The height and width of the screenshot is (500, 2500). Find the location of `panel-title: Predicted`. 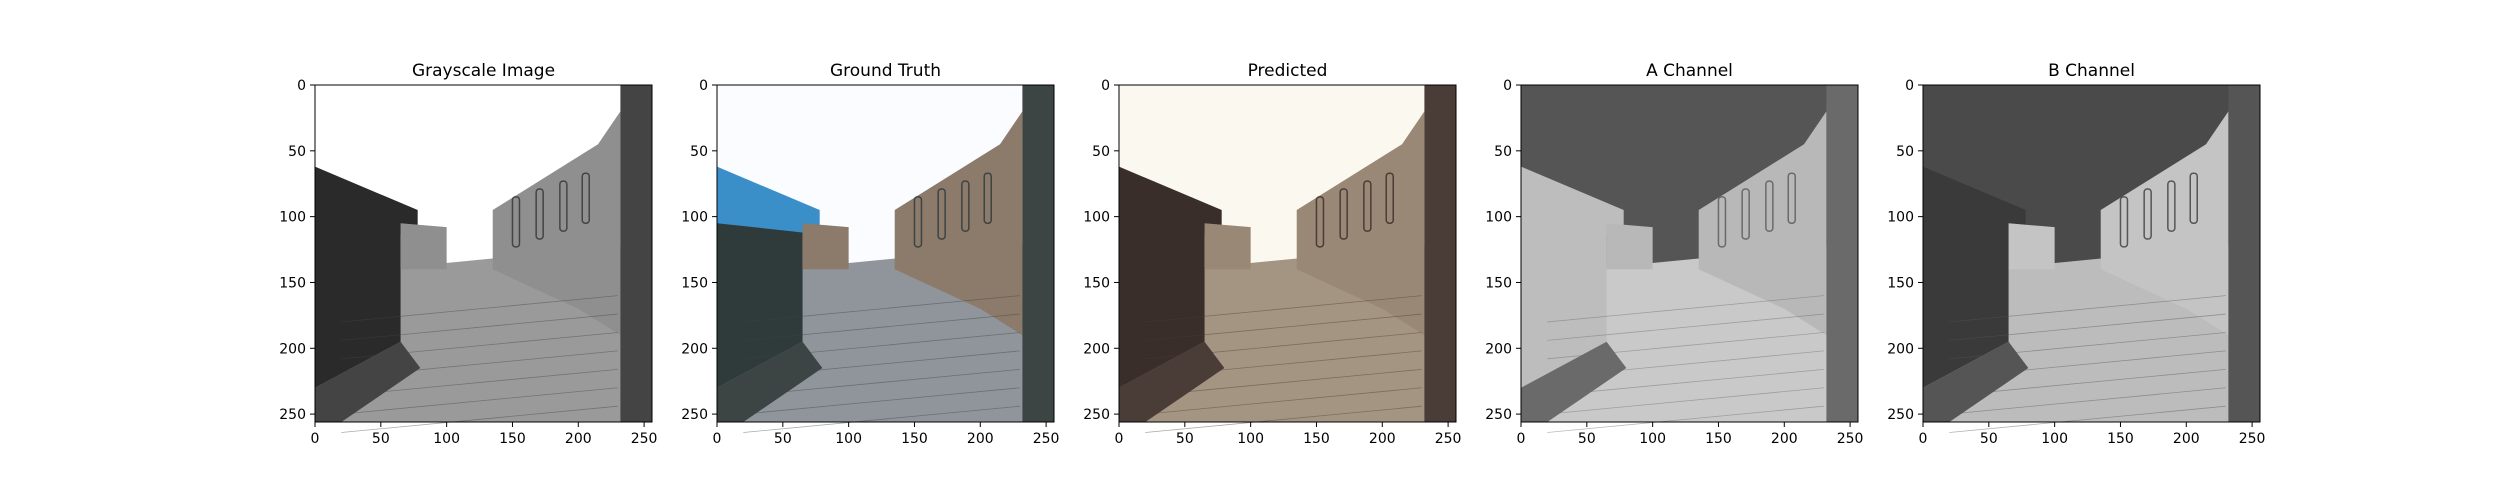

panel-title: Predicted is located at coordinates (1288, 71).